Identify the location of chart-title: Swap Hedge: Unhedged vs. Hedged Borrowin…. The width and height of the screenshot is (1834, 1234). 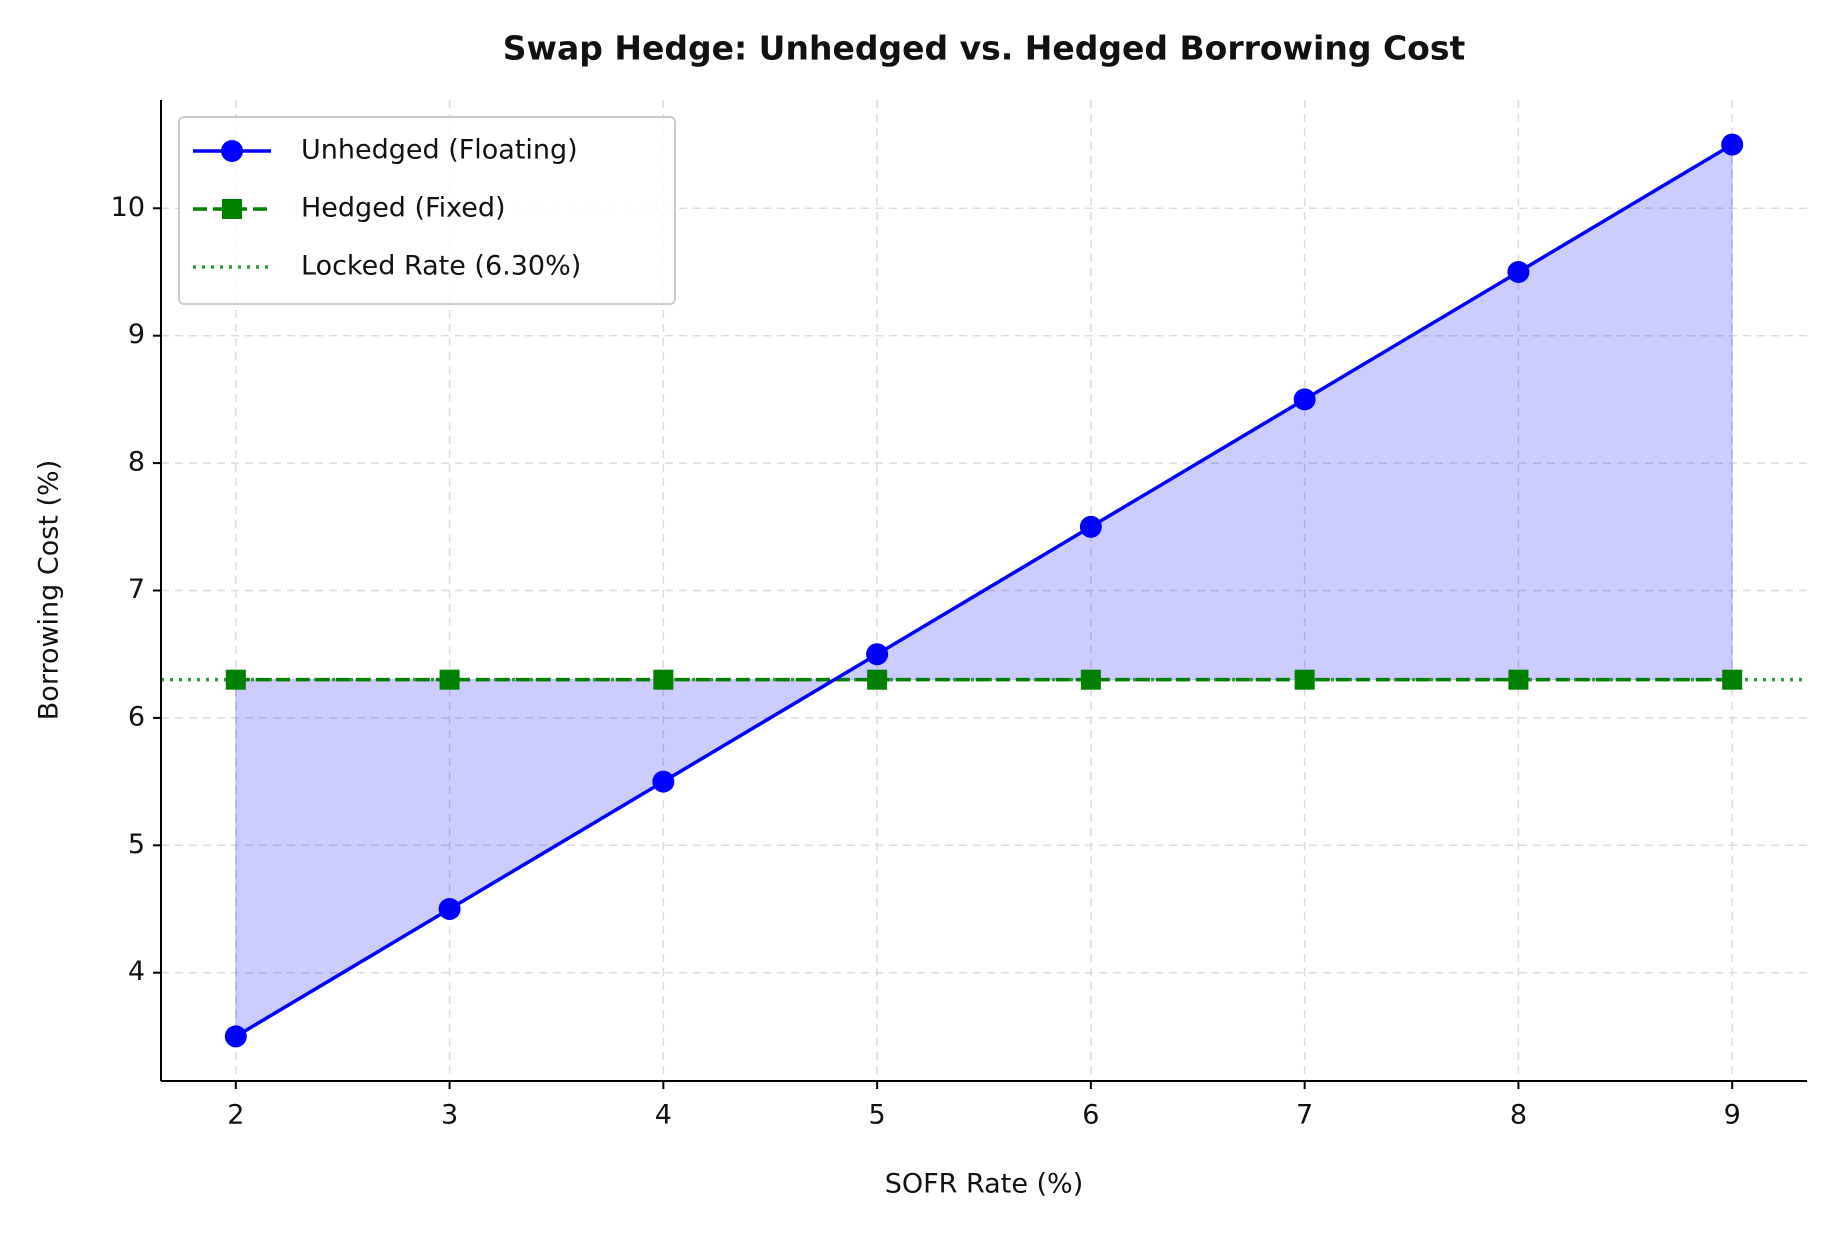
(984, 48).